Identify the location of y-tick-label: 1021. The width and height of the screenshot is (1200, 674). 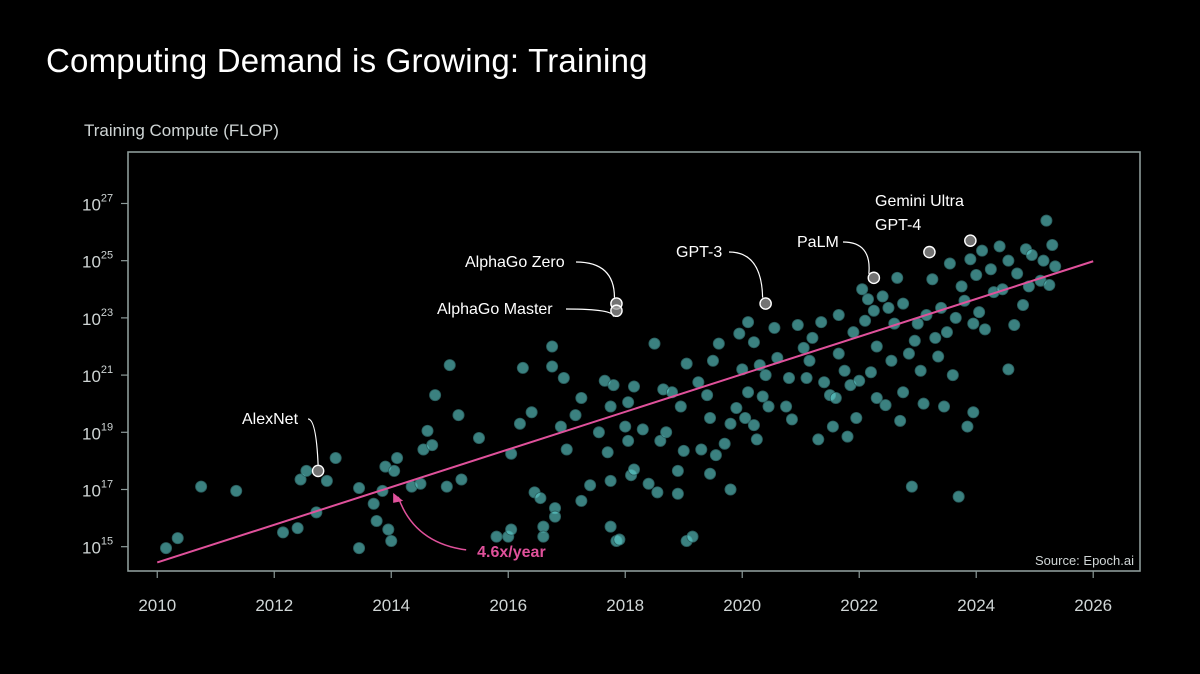
(97, 375).